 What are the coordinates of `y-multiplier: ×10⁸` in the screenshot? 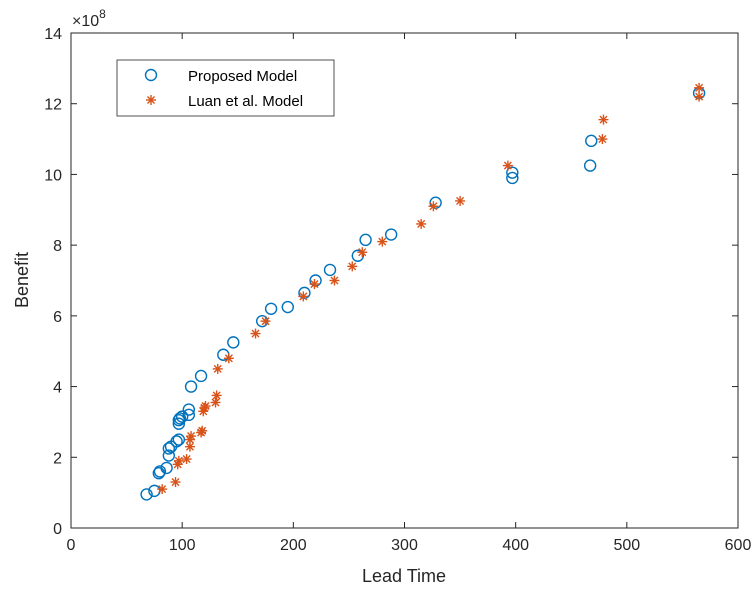 It's located at (89, 18).